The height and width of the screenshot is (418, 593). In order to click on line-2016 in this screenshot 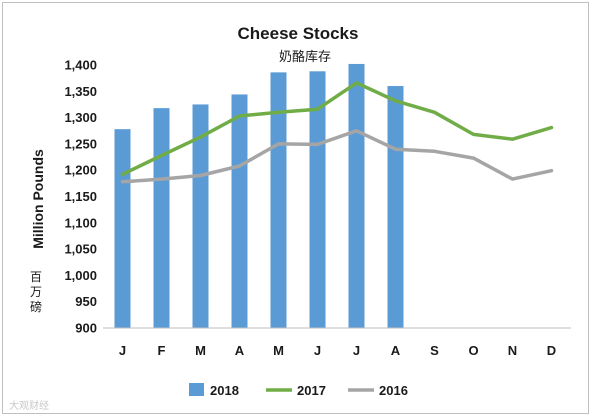, I will do `click(337, 156)`.